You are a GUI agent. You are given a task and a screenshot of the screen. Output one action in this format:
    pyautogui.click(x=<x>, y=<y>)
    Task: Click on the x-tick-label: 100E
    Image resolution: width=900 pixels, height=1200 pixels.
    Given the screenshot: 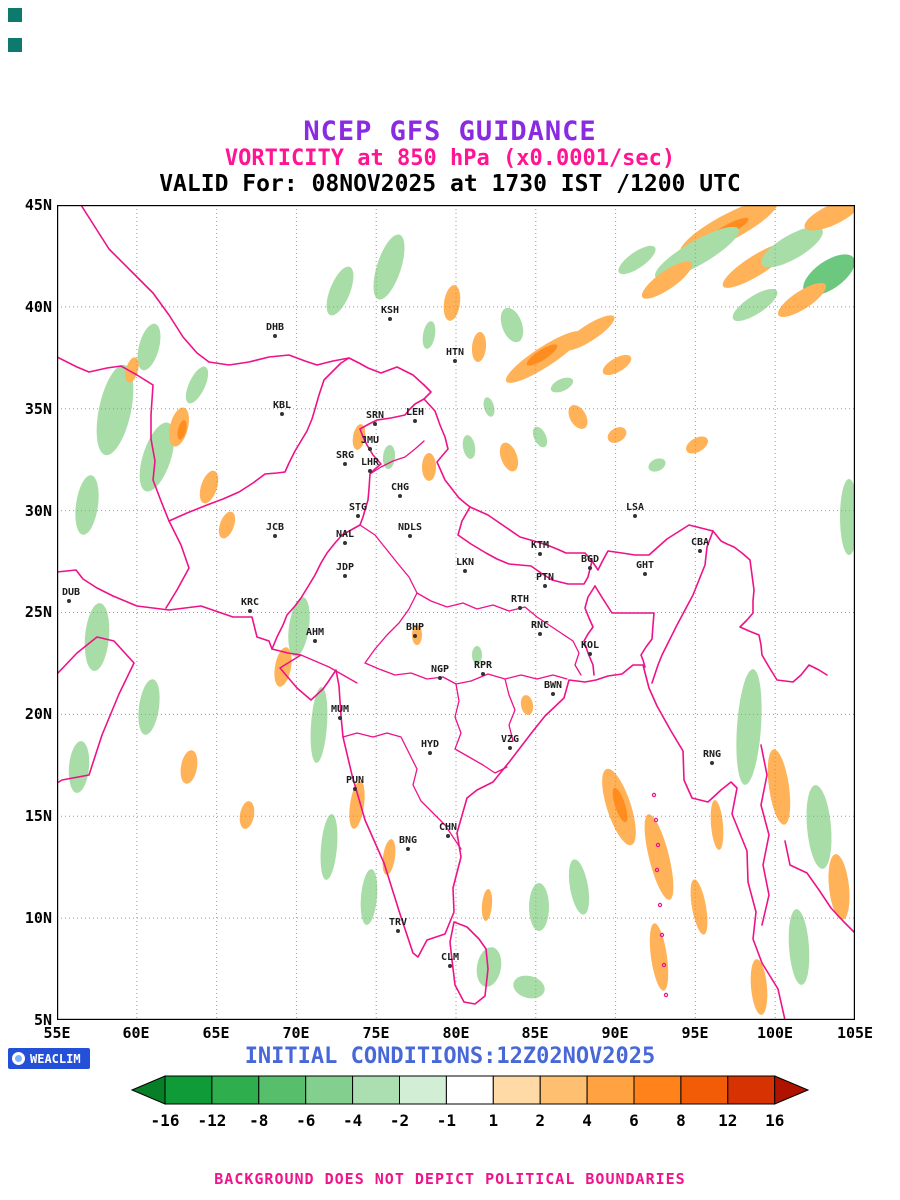 What is the action you would take?
    pyautogui.click(x=775, y=1033)
    